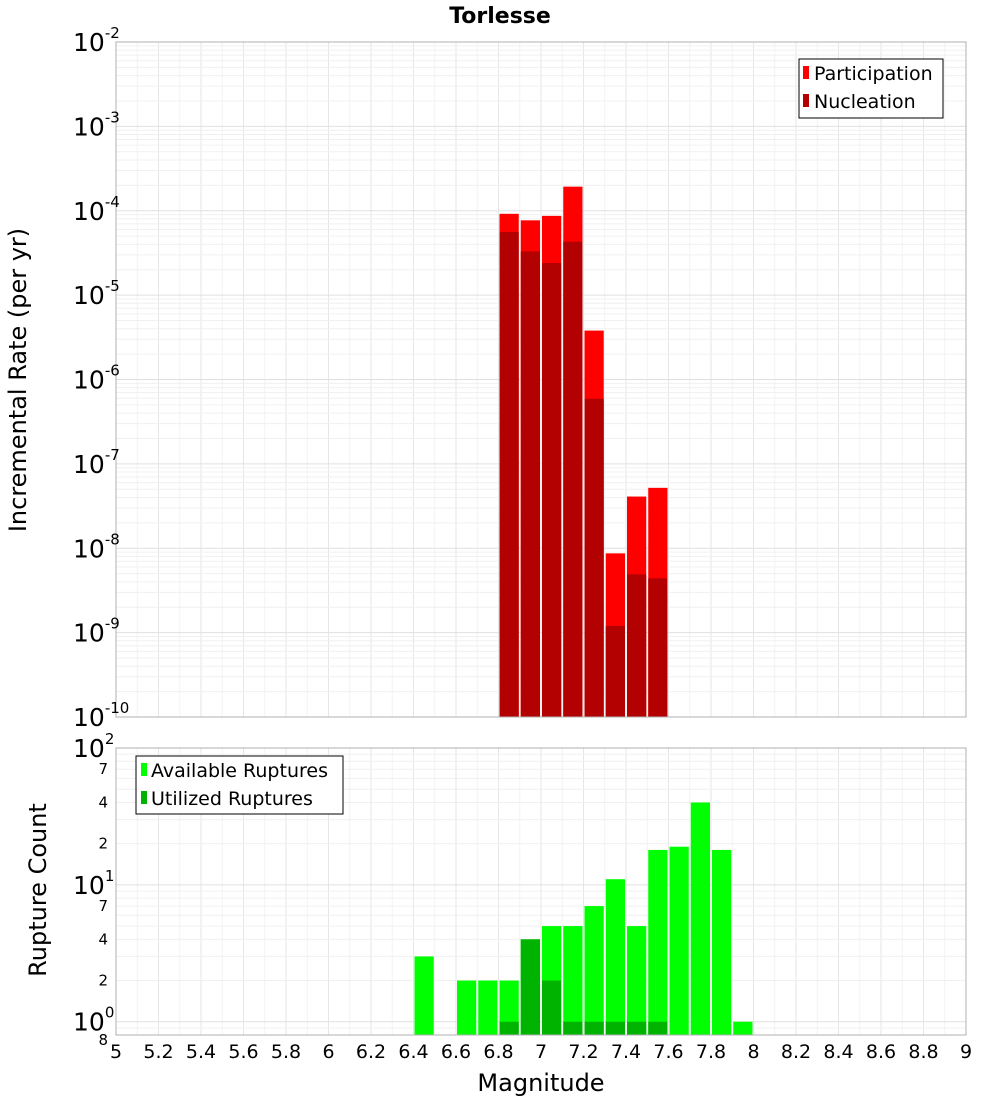 The width and height of the screenshot is (1000, 1100). Describe the element at coordinates (873, 74) in the screenshot. I see `legend-label-participation: Participation` at that location.